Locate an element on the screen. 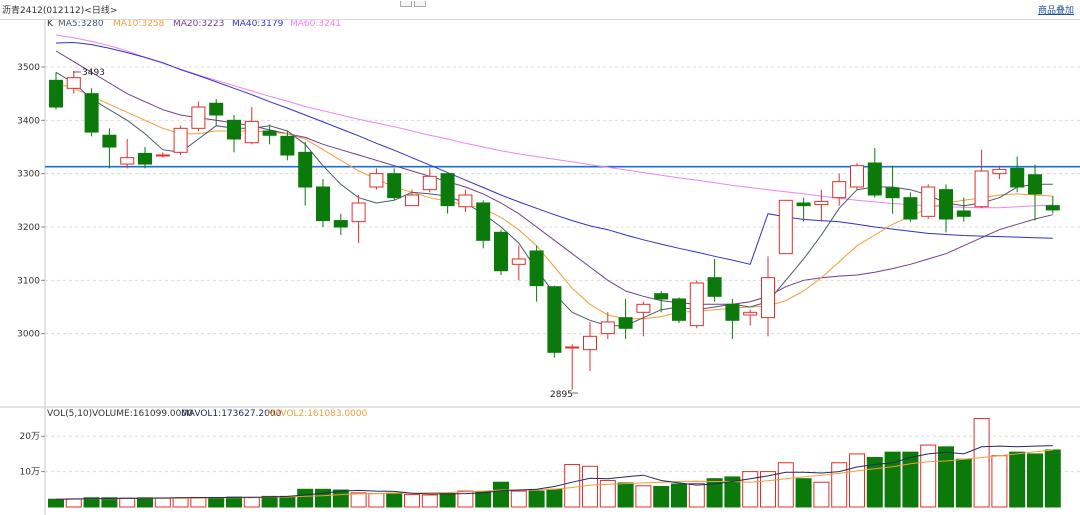  volume-ma-lines is located at coordinates (554, 472).